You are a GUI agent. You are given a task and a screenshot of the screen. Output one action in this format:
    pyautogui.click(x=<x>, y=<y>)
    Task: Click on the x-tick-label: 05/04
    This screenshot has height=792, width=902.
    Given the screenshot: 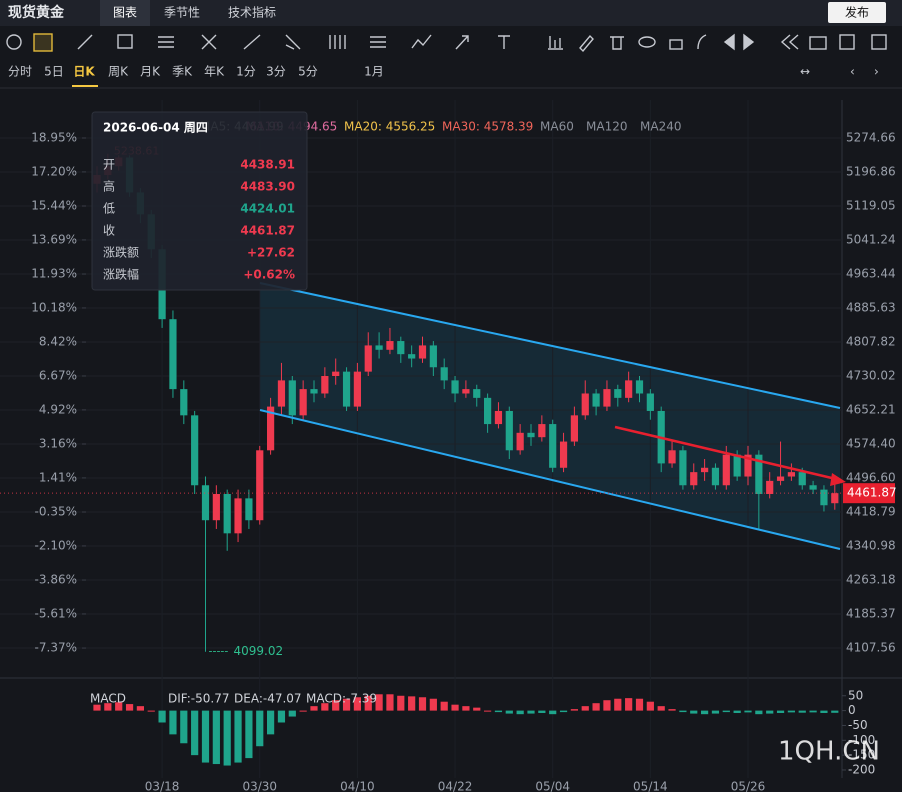 What is the action you would take?
    pyautogui.click(x=552, y=786)
    